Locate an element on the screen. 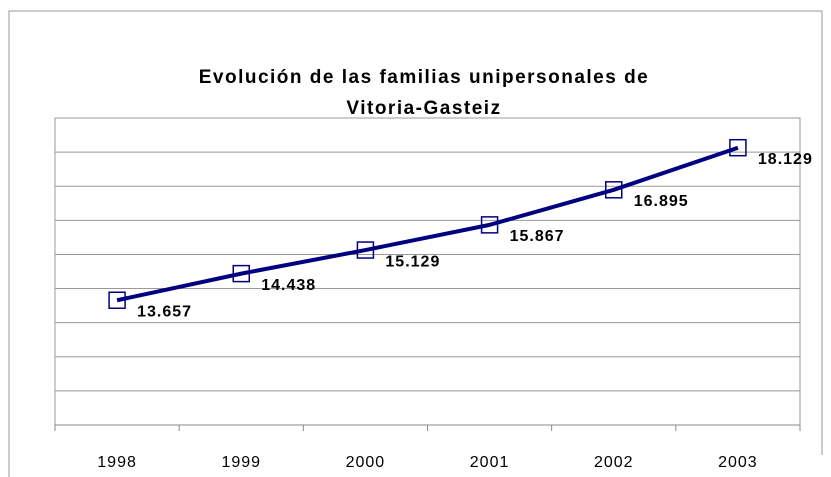 The height and width of the screenshot is (477, 831). x-tick-label: 1998 is located at coordinates (117, 462).